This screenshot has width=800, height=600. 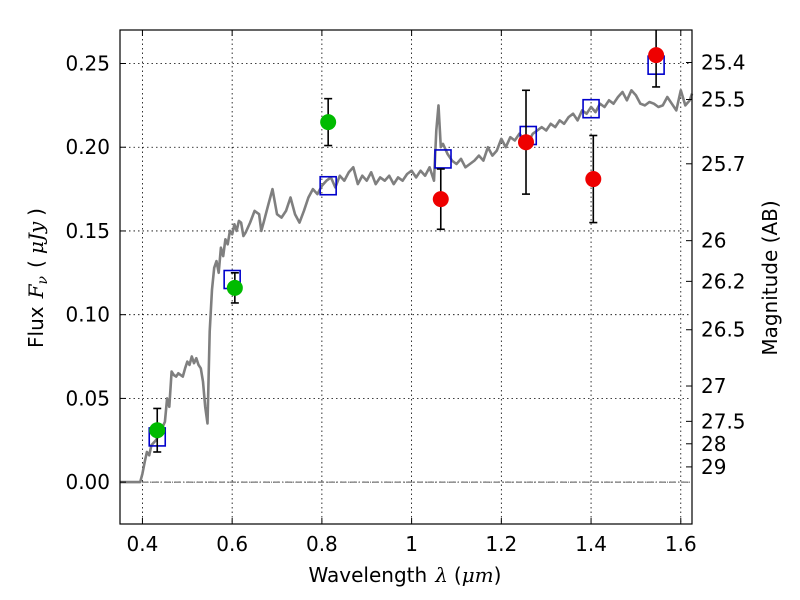 What do you see at coordinates (87, 482) in the screenshot?
I see `y-tick-label: 0.00` at bounding box center [87, 482].